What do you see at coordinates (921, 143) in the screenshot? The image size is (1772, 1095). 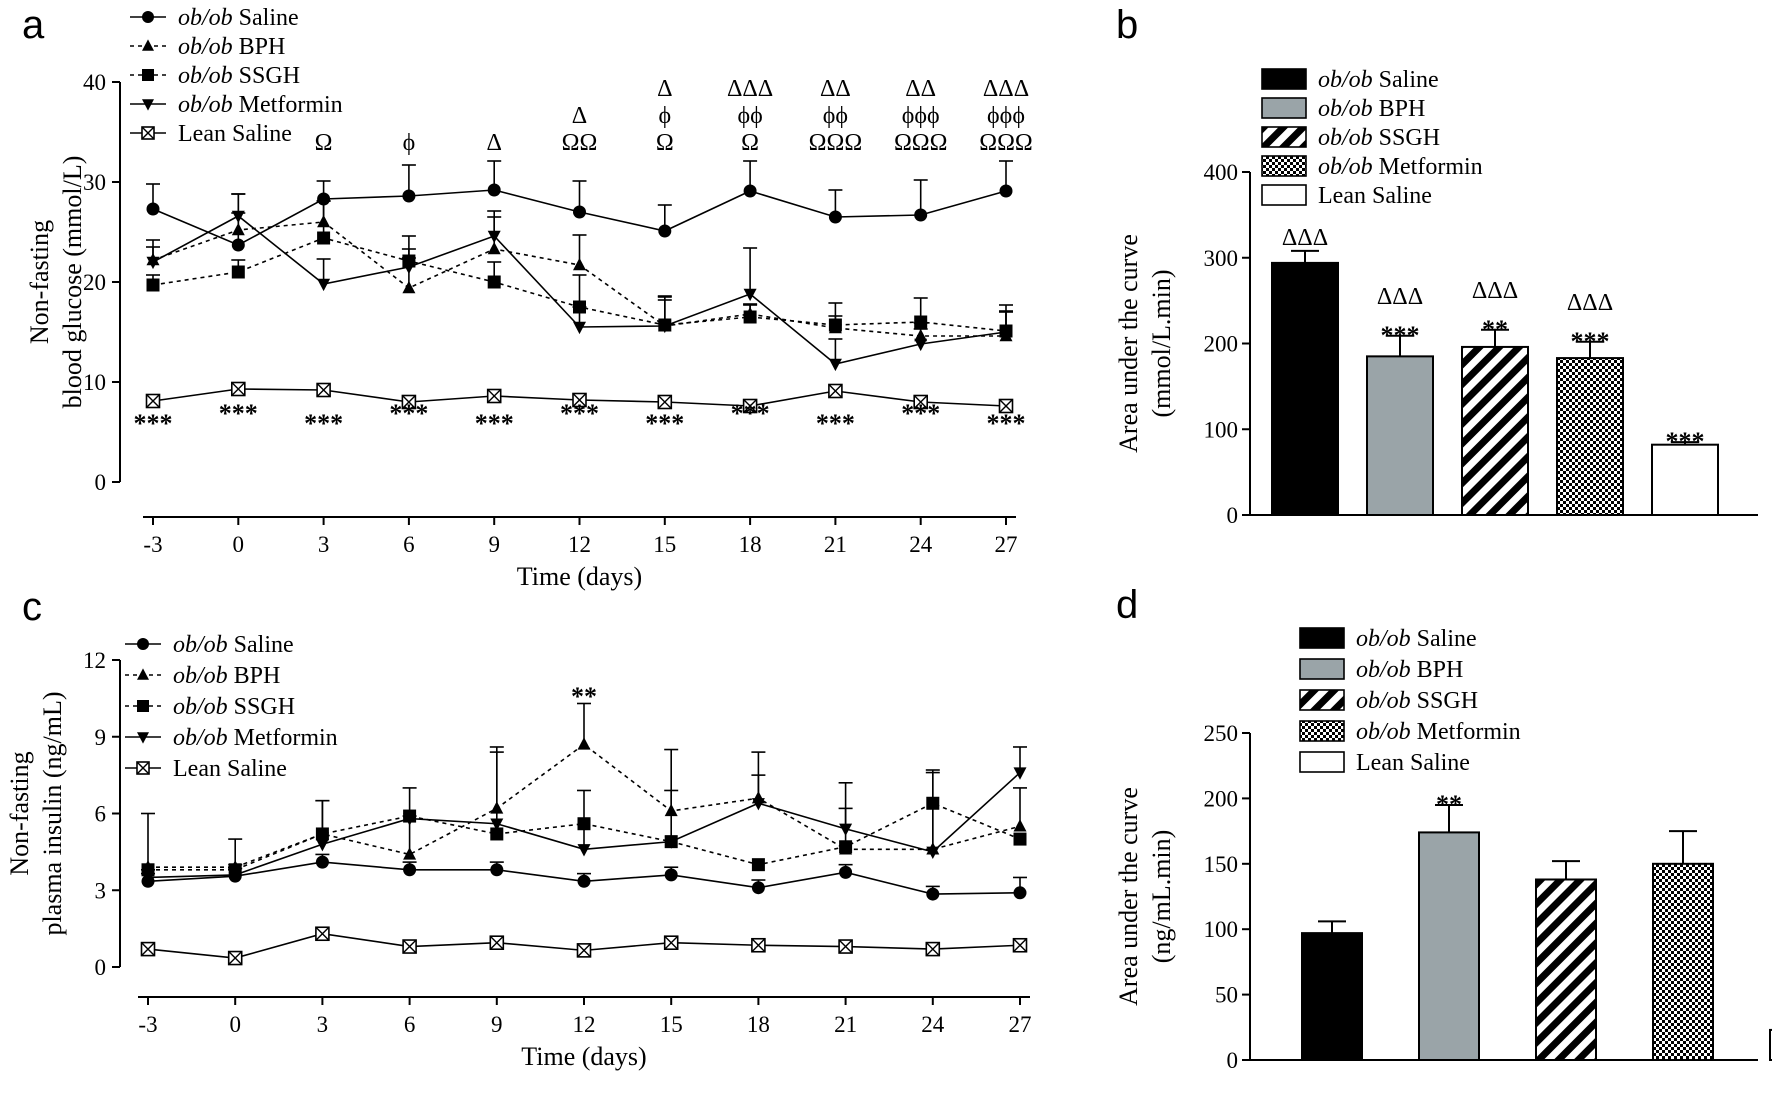 I see `significance-annotation: ΩΩΩ` at bounding box center [921, 143].